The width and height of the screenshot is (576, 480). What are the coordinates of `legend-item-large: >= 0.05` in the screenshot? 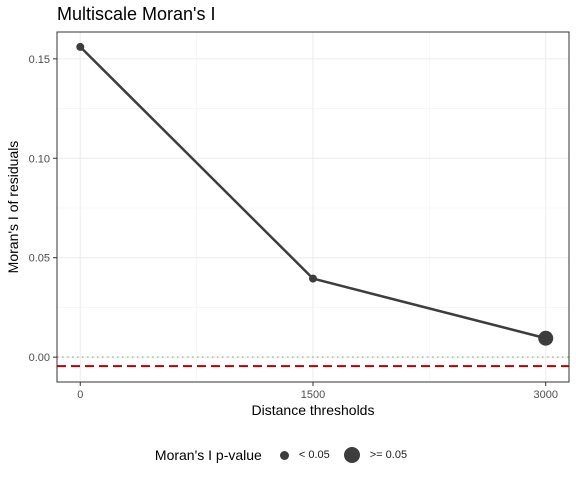 It's located at (375, 455).